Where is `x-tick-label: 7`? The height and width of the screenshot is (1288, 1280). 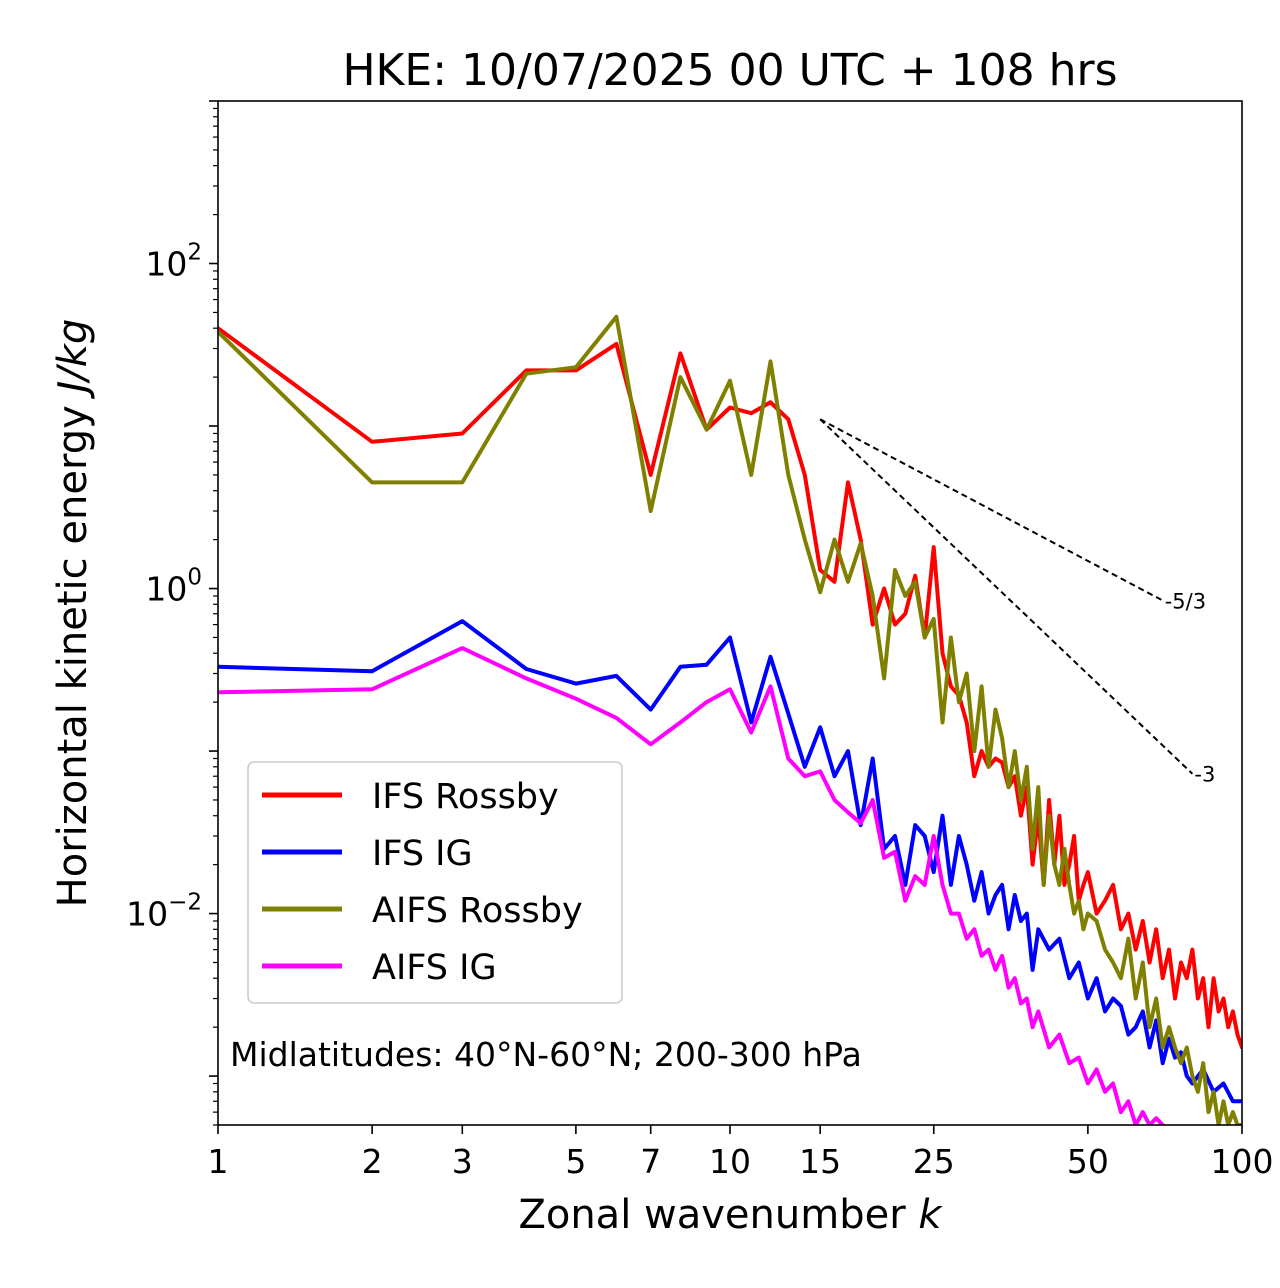
x-tick-label: 7 is located at coordinates (650, 1161).